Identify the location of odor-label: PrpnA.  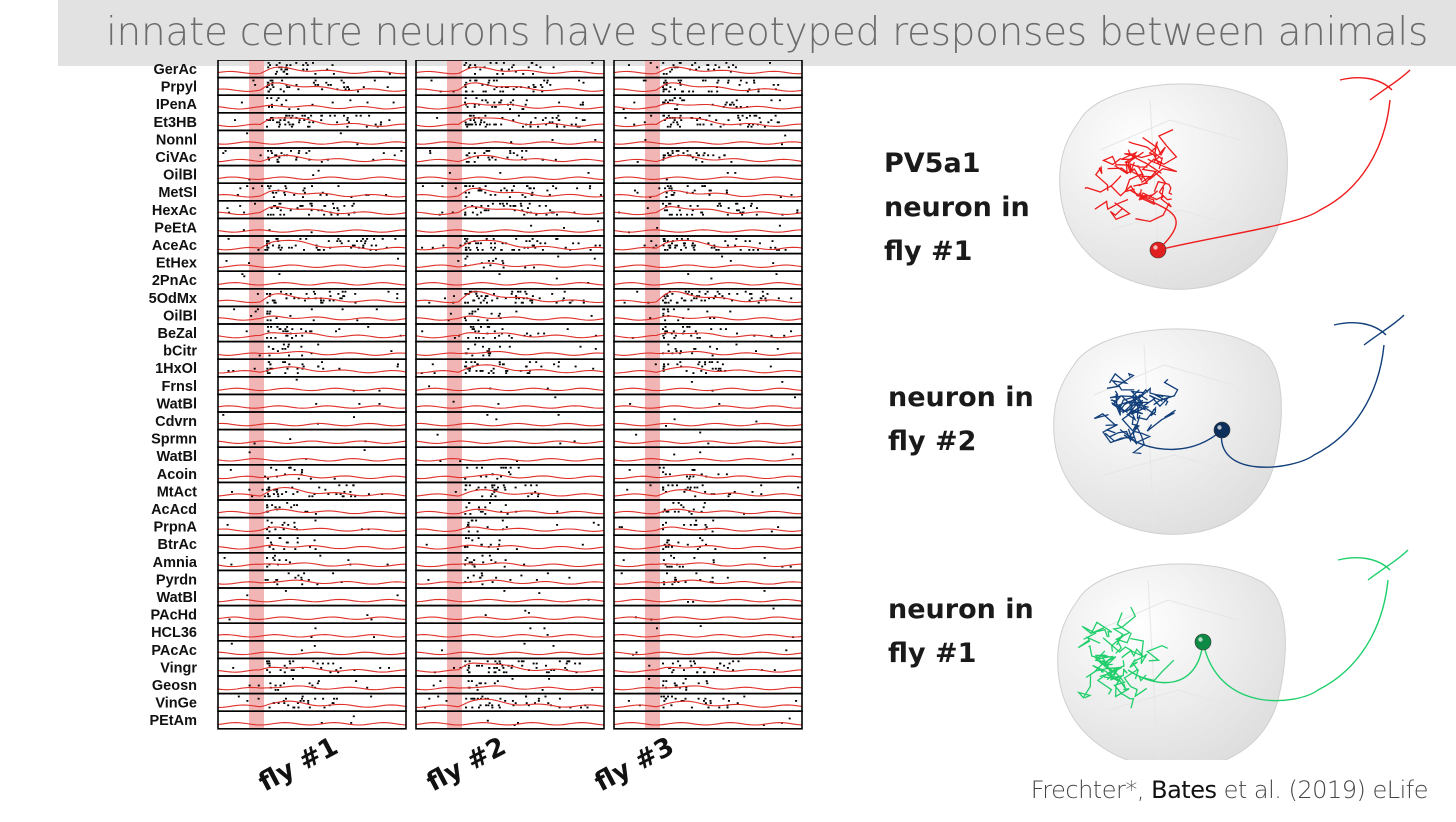
(176, 528).